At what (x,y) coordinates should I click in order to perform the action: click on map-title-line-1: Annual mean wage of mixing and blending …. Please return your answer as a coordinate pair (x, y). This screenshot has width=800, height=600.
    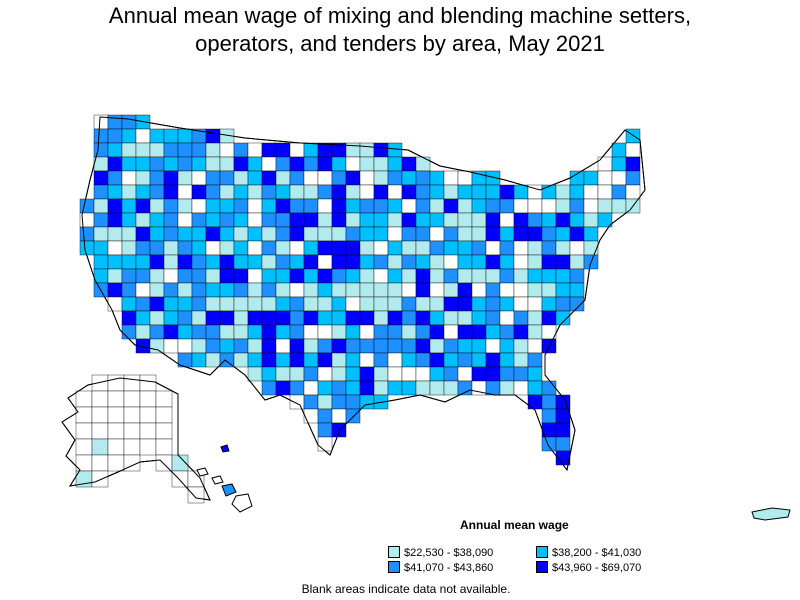
    Looking at the image, I should click on (400, 15).